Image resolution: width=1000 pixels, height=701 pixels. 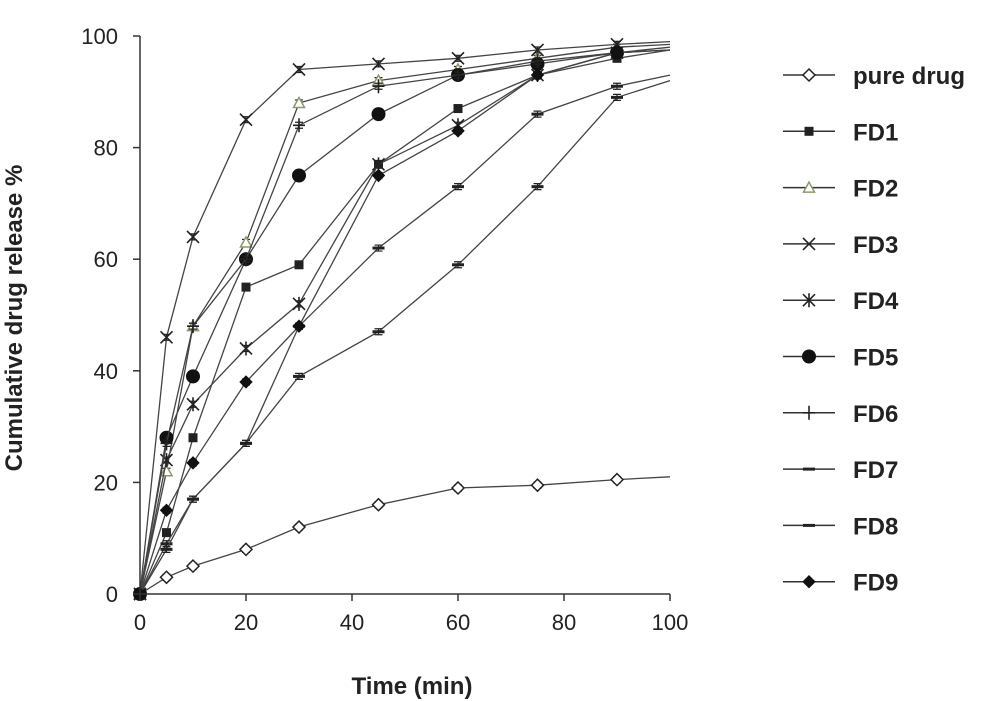 I want to click on legend-item: FD3, so click(x=840, y=245).